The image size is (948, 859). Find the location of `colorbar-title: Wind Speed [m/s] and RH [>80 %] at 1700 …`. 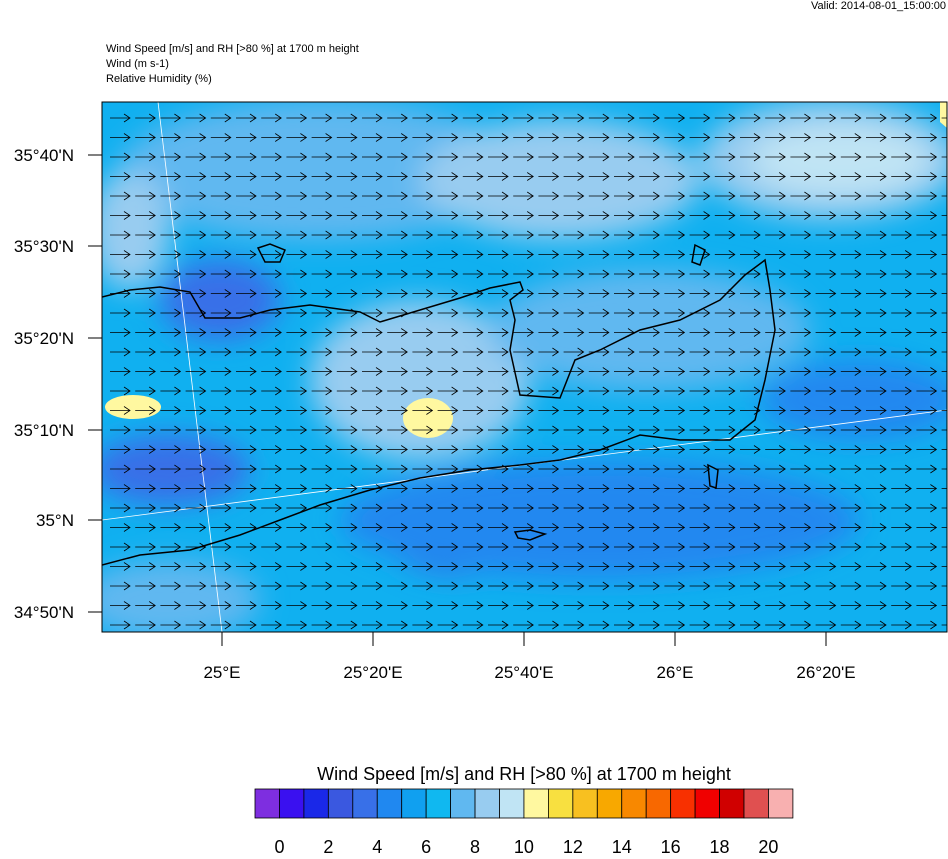

colorbar-title: Wind Speed [m/s] and RH [>80 %] at 1700 … is located at coordinates (524, 774).